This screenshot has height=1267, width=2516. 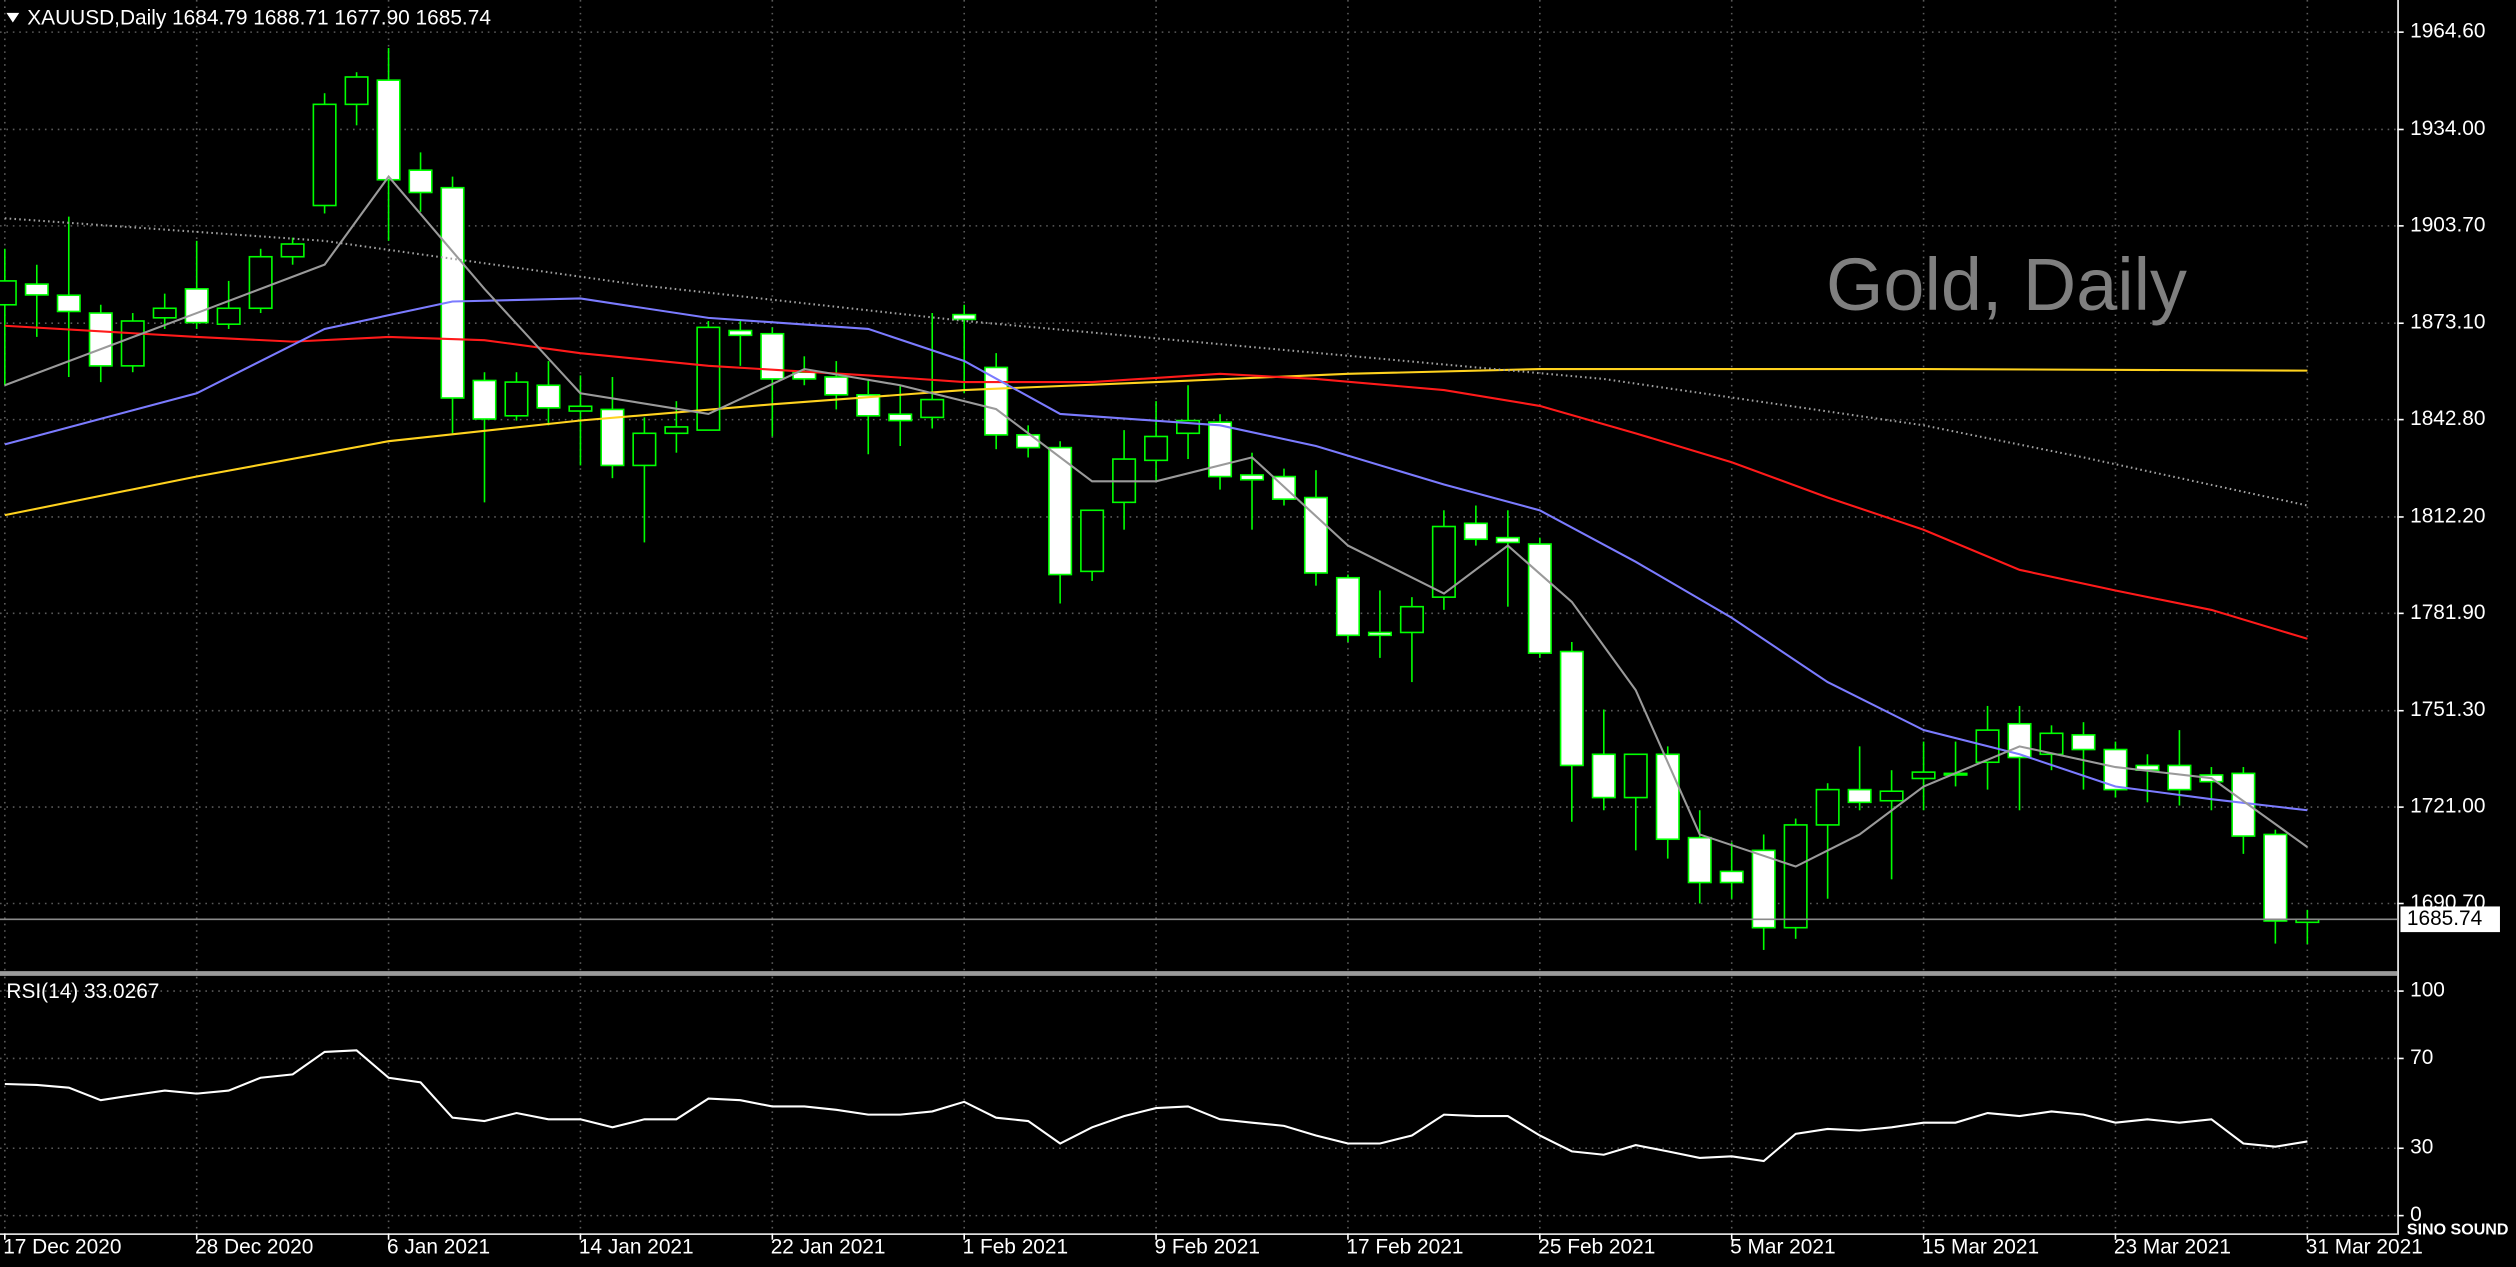 I want to click on watermark: SINO SOUND, so click(x=2458, y=1229).